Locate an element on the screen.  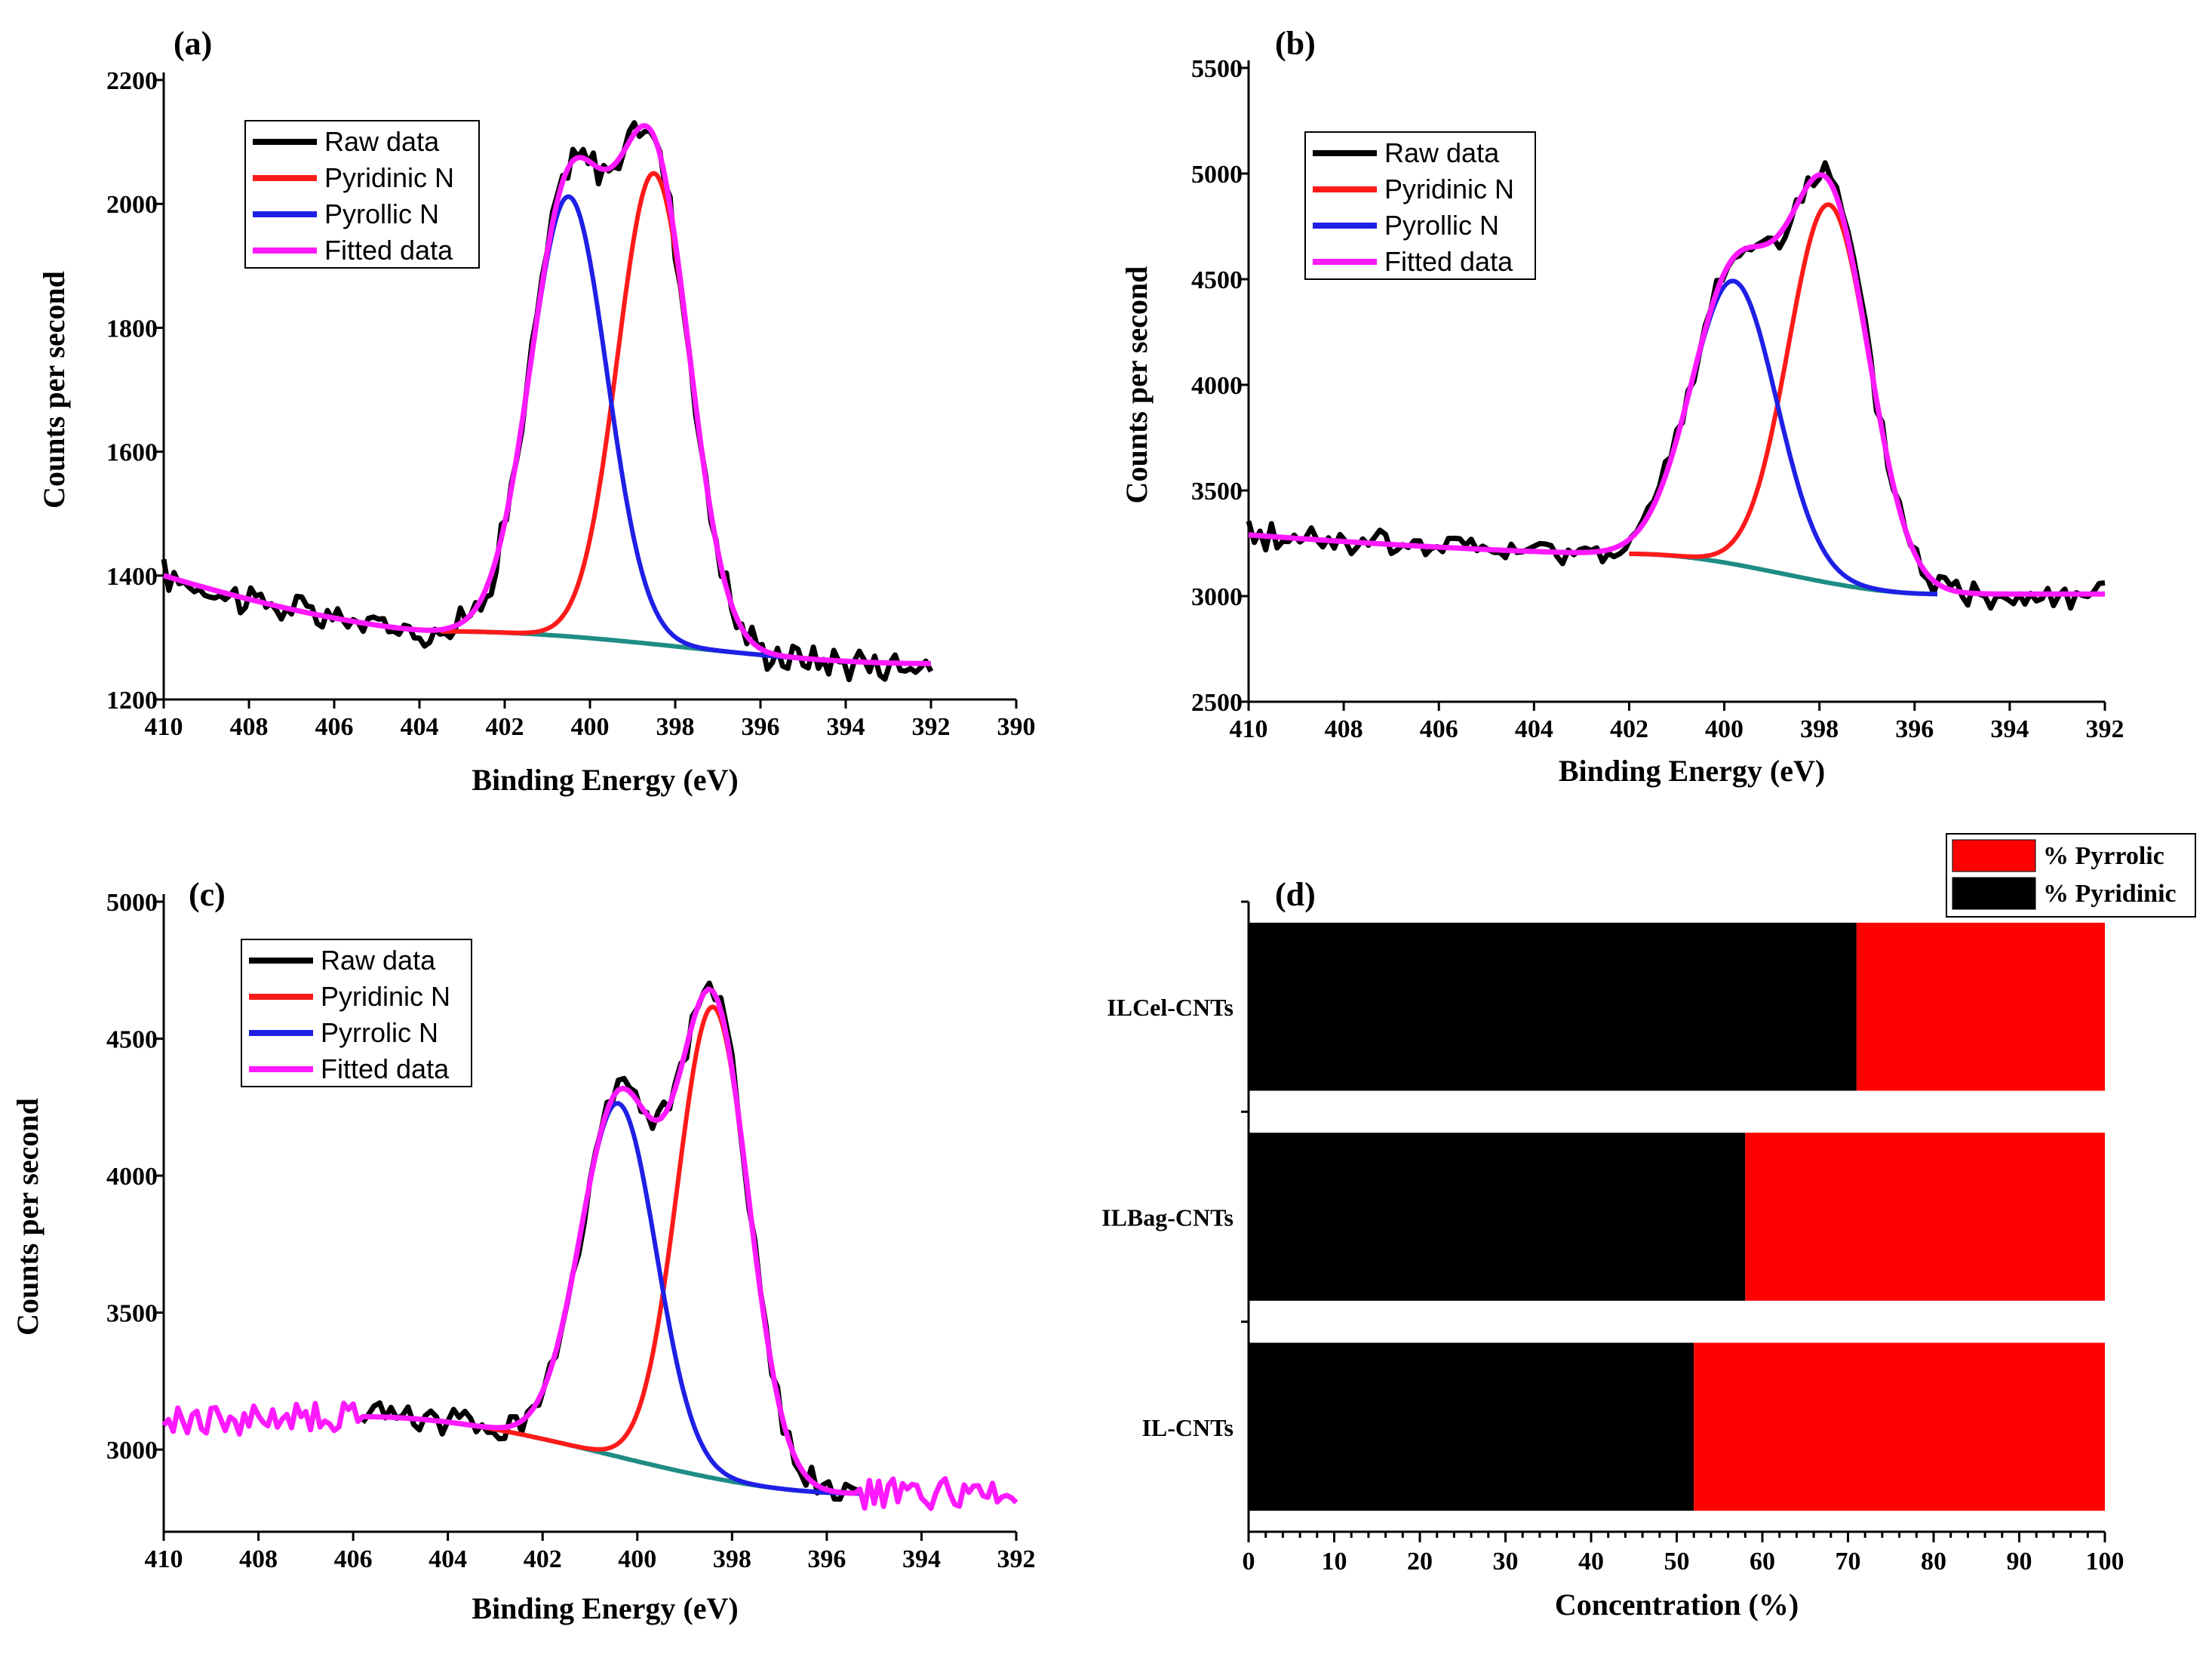
y-tick-label: 1800 is located at coordinates (132, 329).